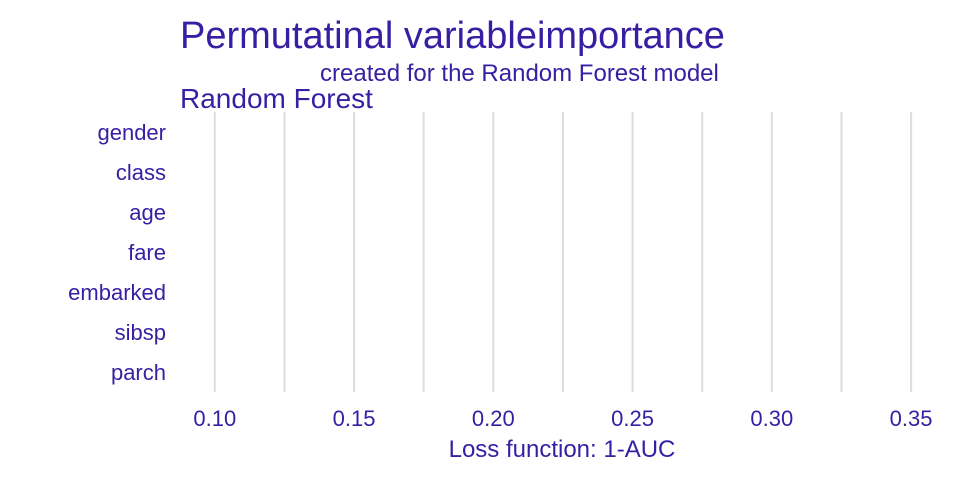 This screenshot has width=960, height=480. Describe the element at coordinates (138, 372) in the screenshot. I see `y-tick-label: parch` at that location.